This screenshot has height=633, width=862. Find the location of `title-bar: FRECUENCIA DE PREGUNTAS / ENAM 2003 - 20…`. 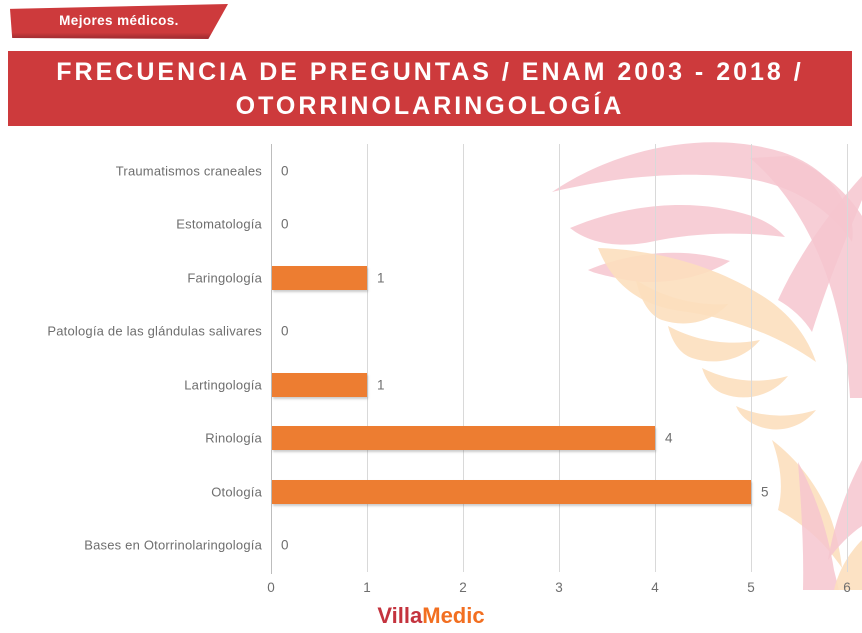

title-bar: FRECUENCIA DE PREGUNTAS / ENAM 2003 - 20… is located at coordinates (430, 88).